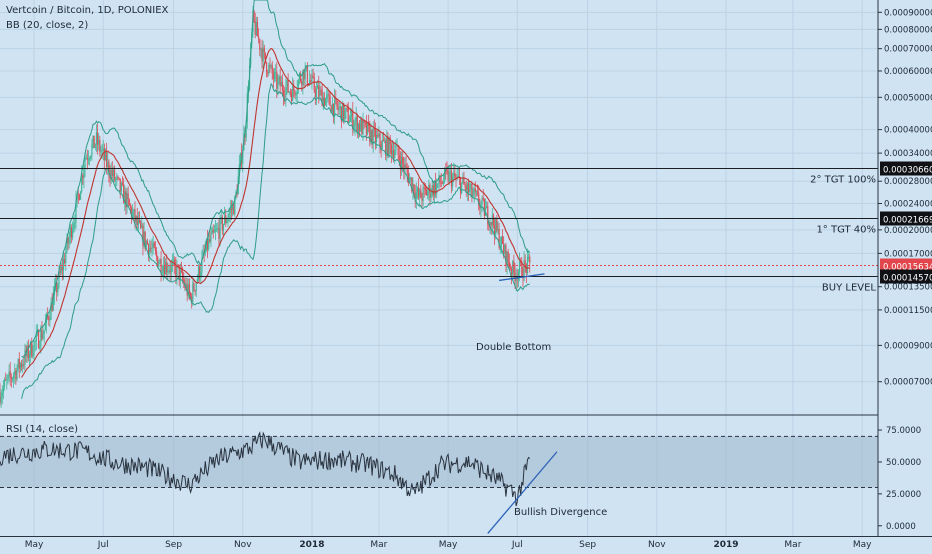 This screenshot has width=932, height=554. Describe the element at coordinates (448, 545) in the screenshot. I see `time-tick-label: May` at that location.